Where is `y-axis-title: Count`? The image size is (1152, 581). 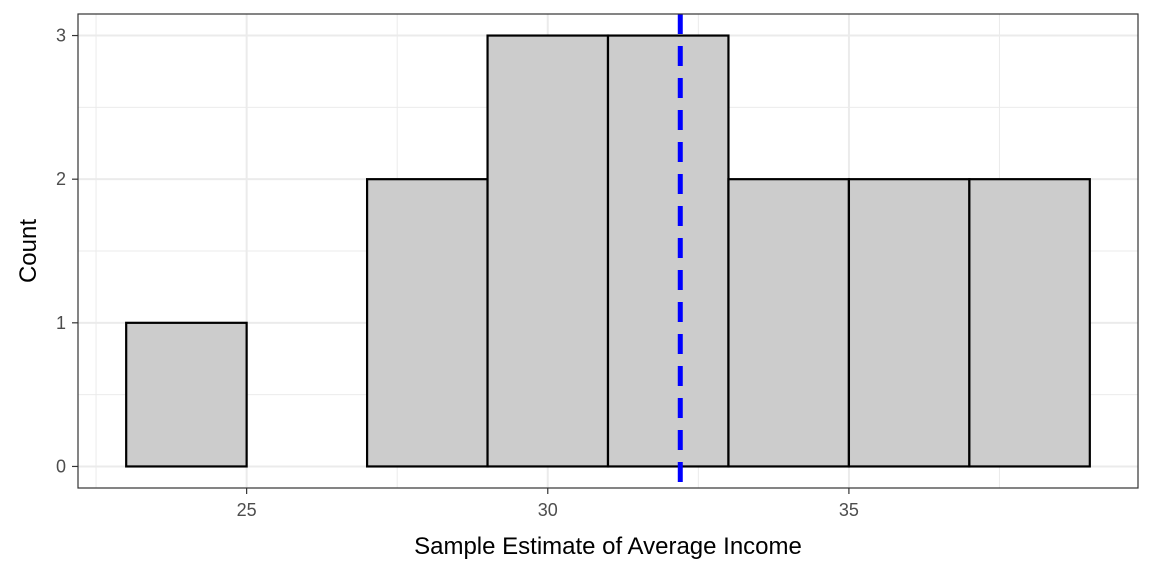 y-axis-title: Count is located at coordinates (28, 251).